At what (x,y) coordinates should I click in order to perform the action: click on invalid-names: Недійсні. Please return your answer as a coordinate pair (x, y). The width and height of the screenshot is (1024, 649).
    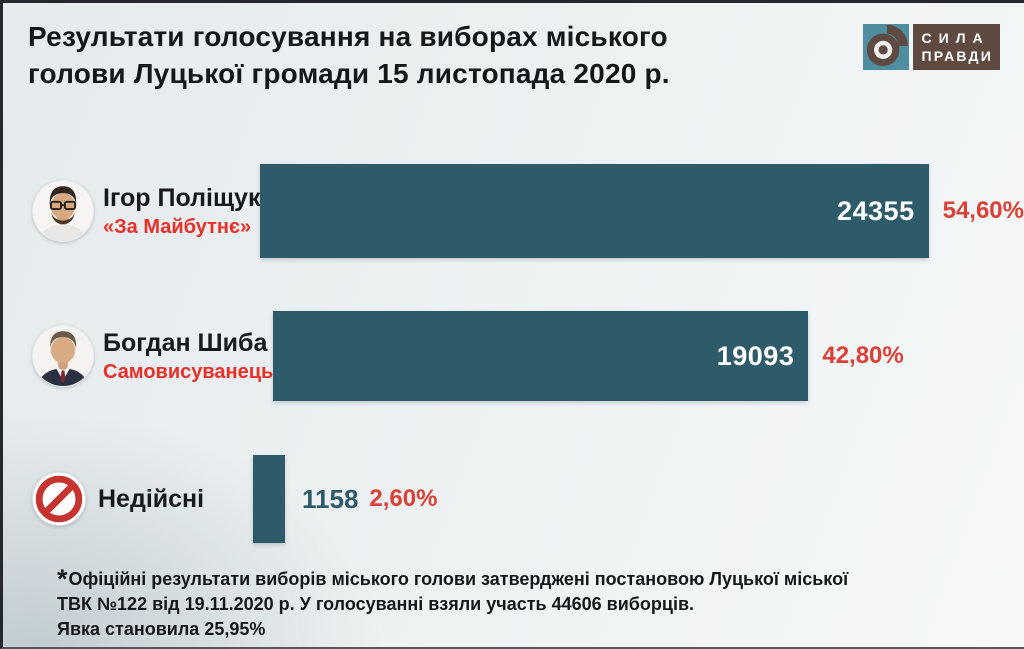
    Looking at the image, I should click on (151, 499).